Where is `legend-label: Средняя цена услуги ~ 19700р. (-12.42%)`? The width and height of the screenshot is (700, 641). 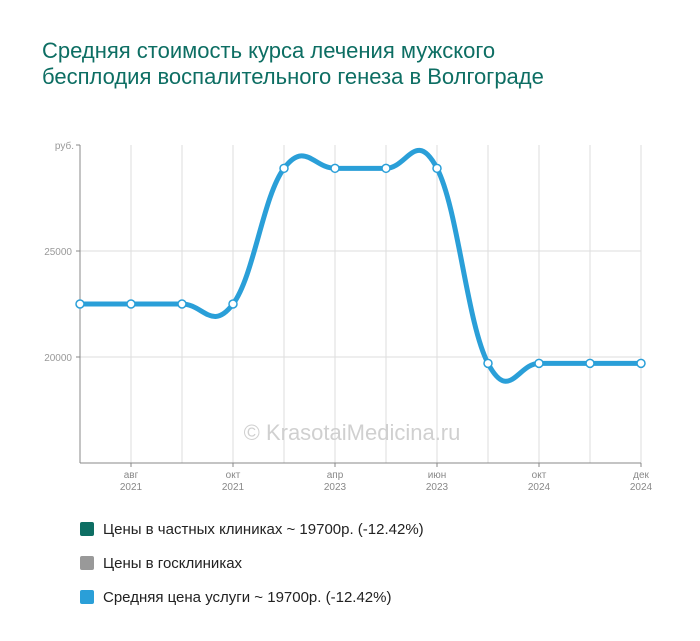 legend-label: Средняя цена услуги ~ 19700р. (-12.42%) is located at coordinates (247, 597).